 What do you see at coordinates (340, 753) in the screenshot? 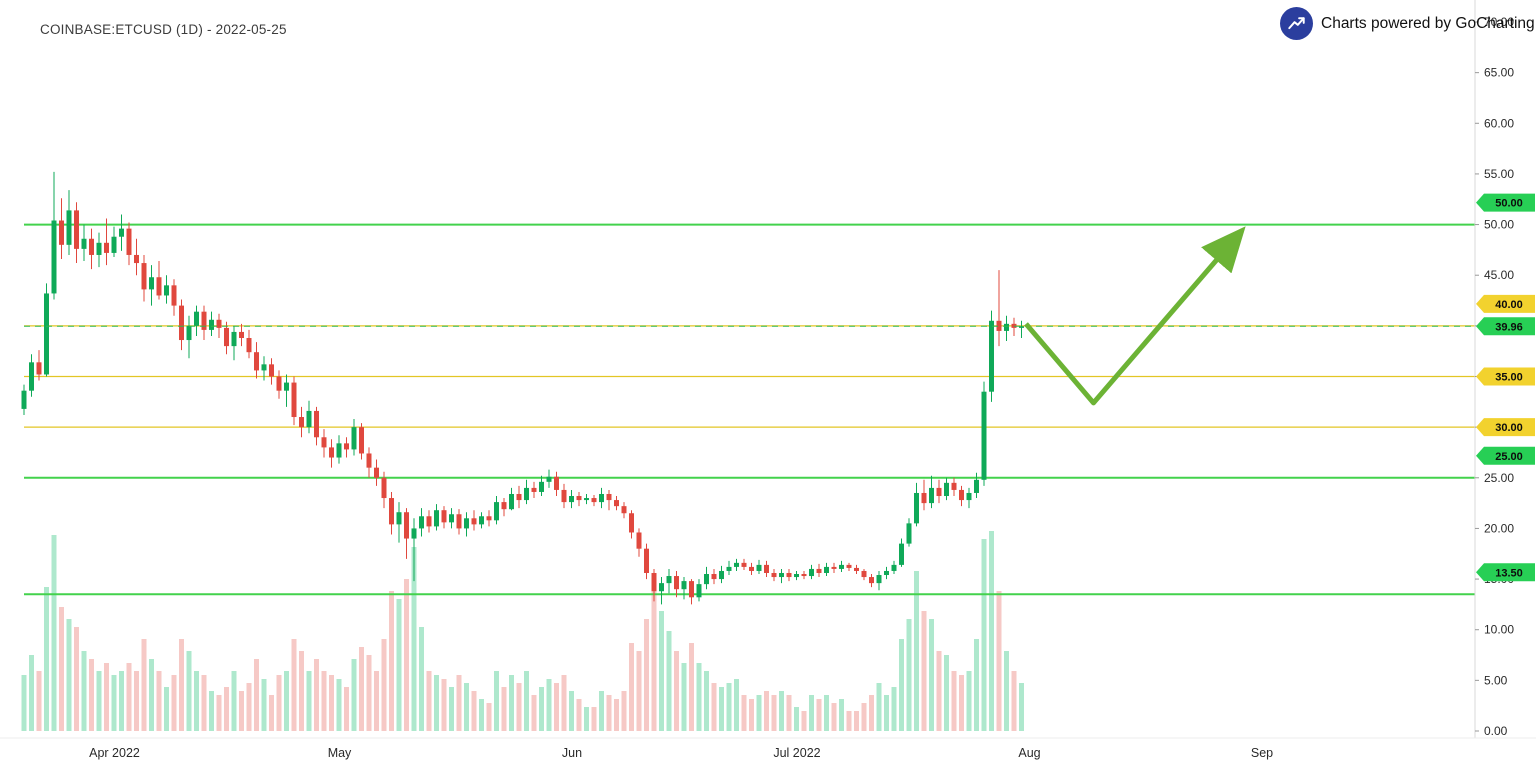
I see `x-tick-label: May` at bounding box center [340, 753].